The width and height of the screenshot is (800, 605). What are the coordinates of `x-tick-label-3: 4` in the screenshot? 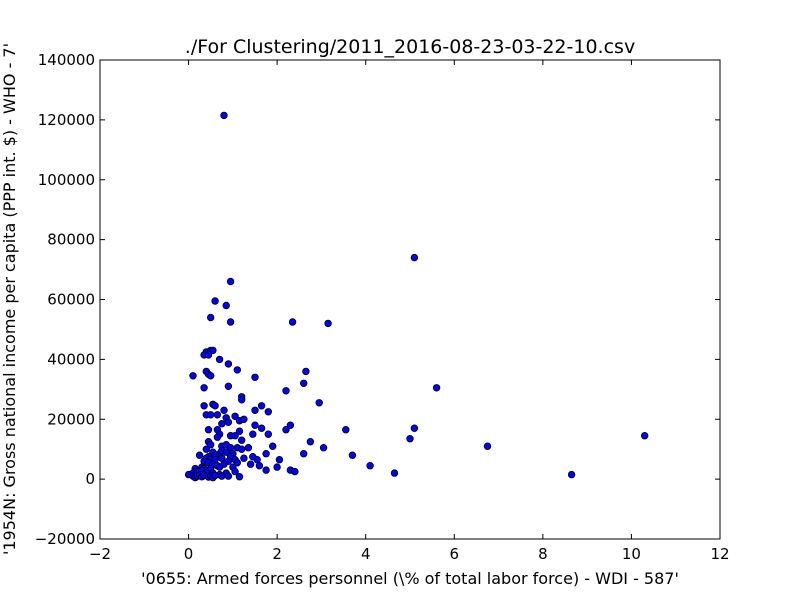 It's located at (366, 554).